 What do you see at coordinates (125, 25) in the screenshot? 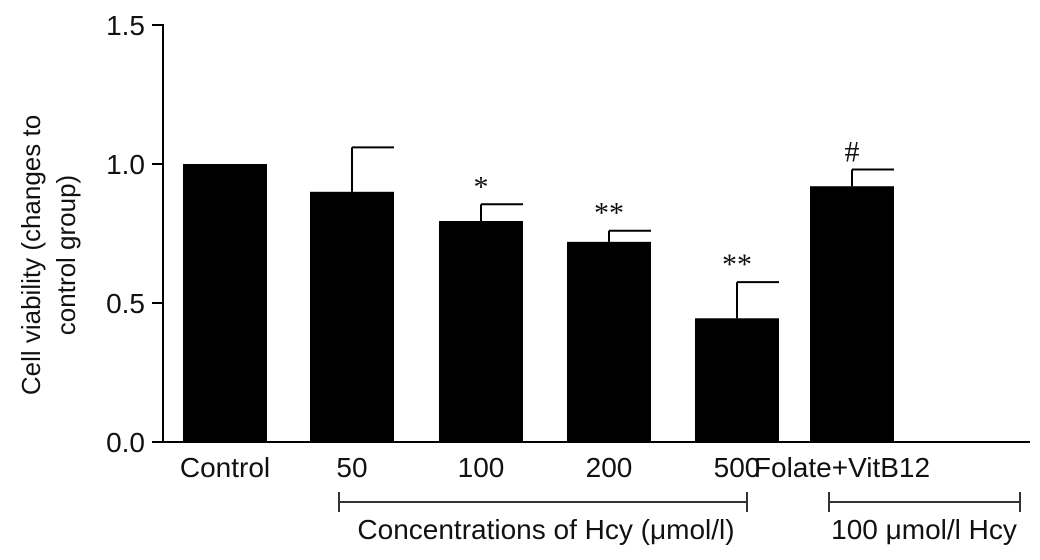
I see `y-tick-label: 1.5` at bounding box center [125, 25].